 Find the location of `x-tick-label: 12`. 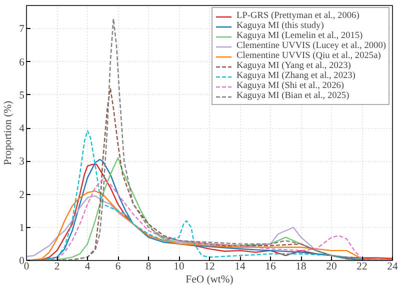

x-tick-label: 12 is located at coordinates (209, 267).